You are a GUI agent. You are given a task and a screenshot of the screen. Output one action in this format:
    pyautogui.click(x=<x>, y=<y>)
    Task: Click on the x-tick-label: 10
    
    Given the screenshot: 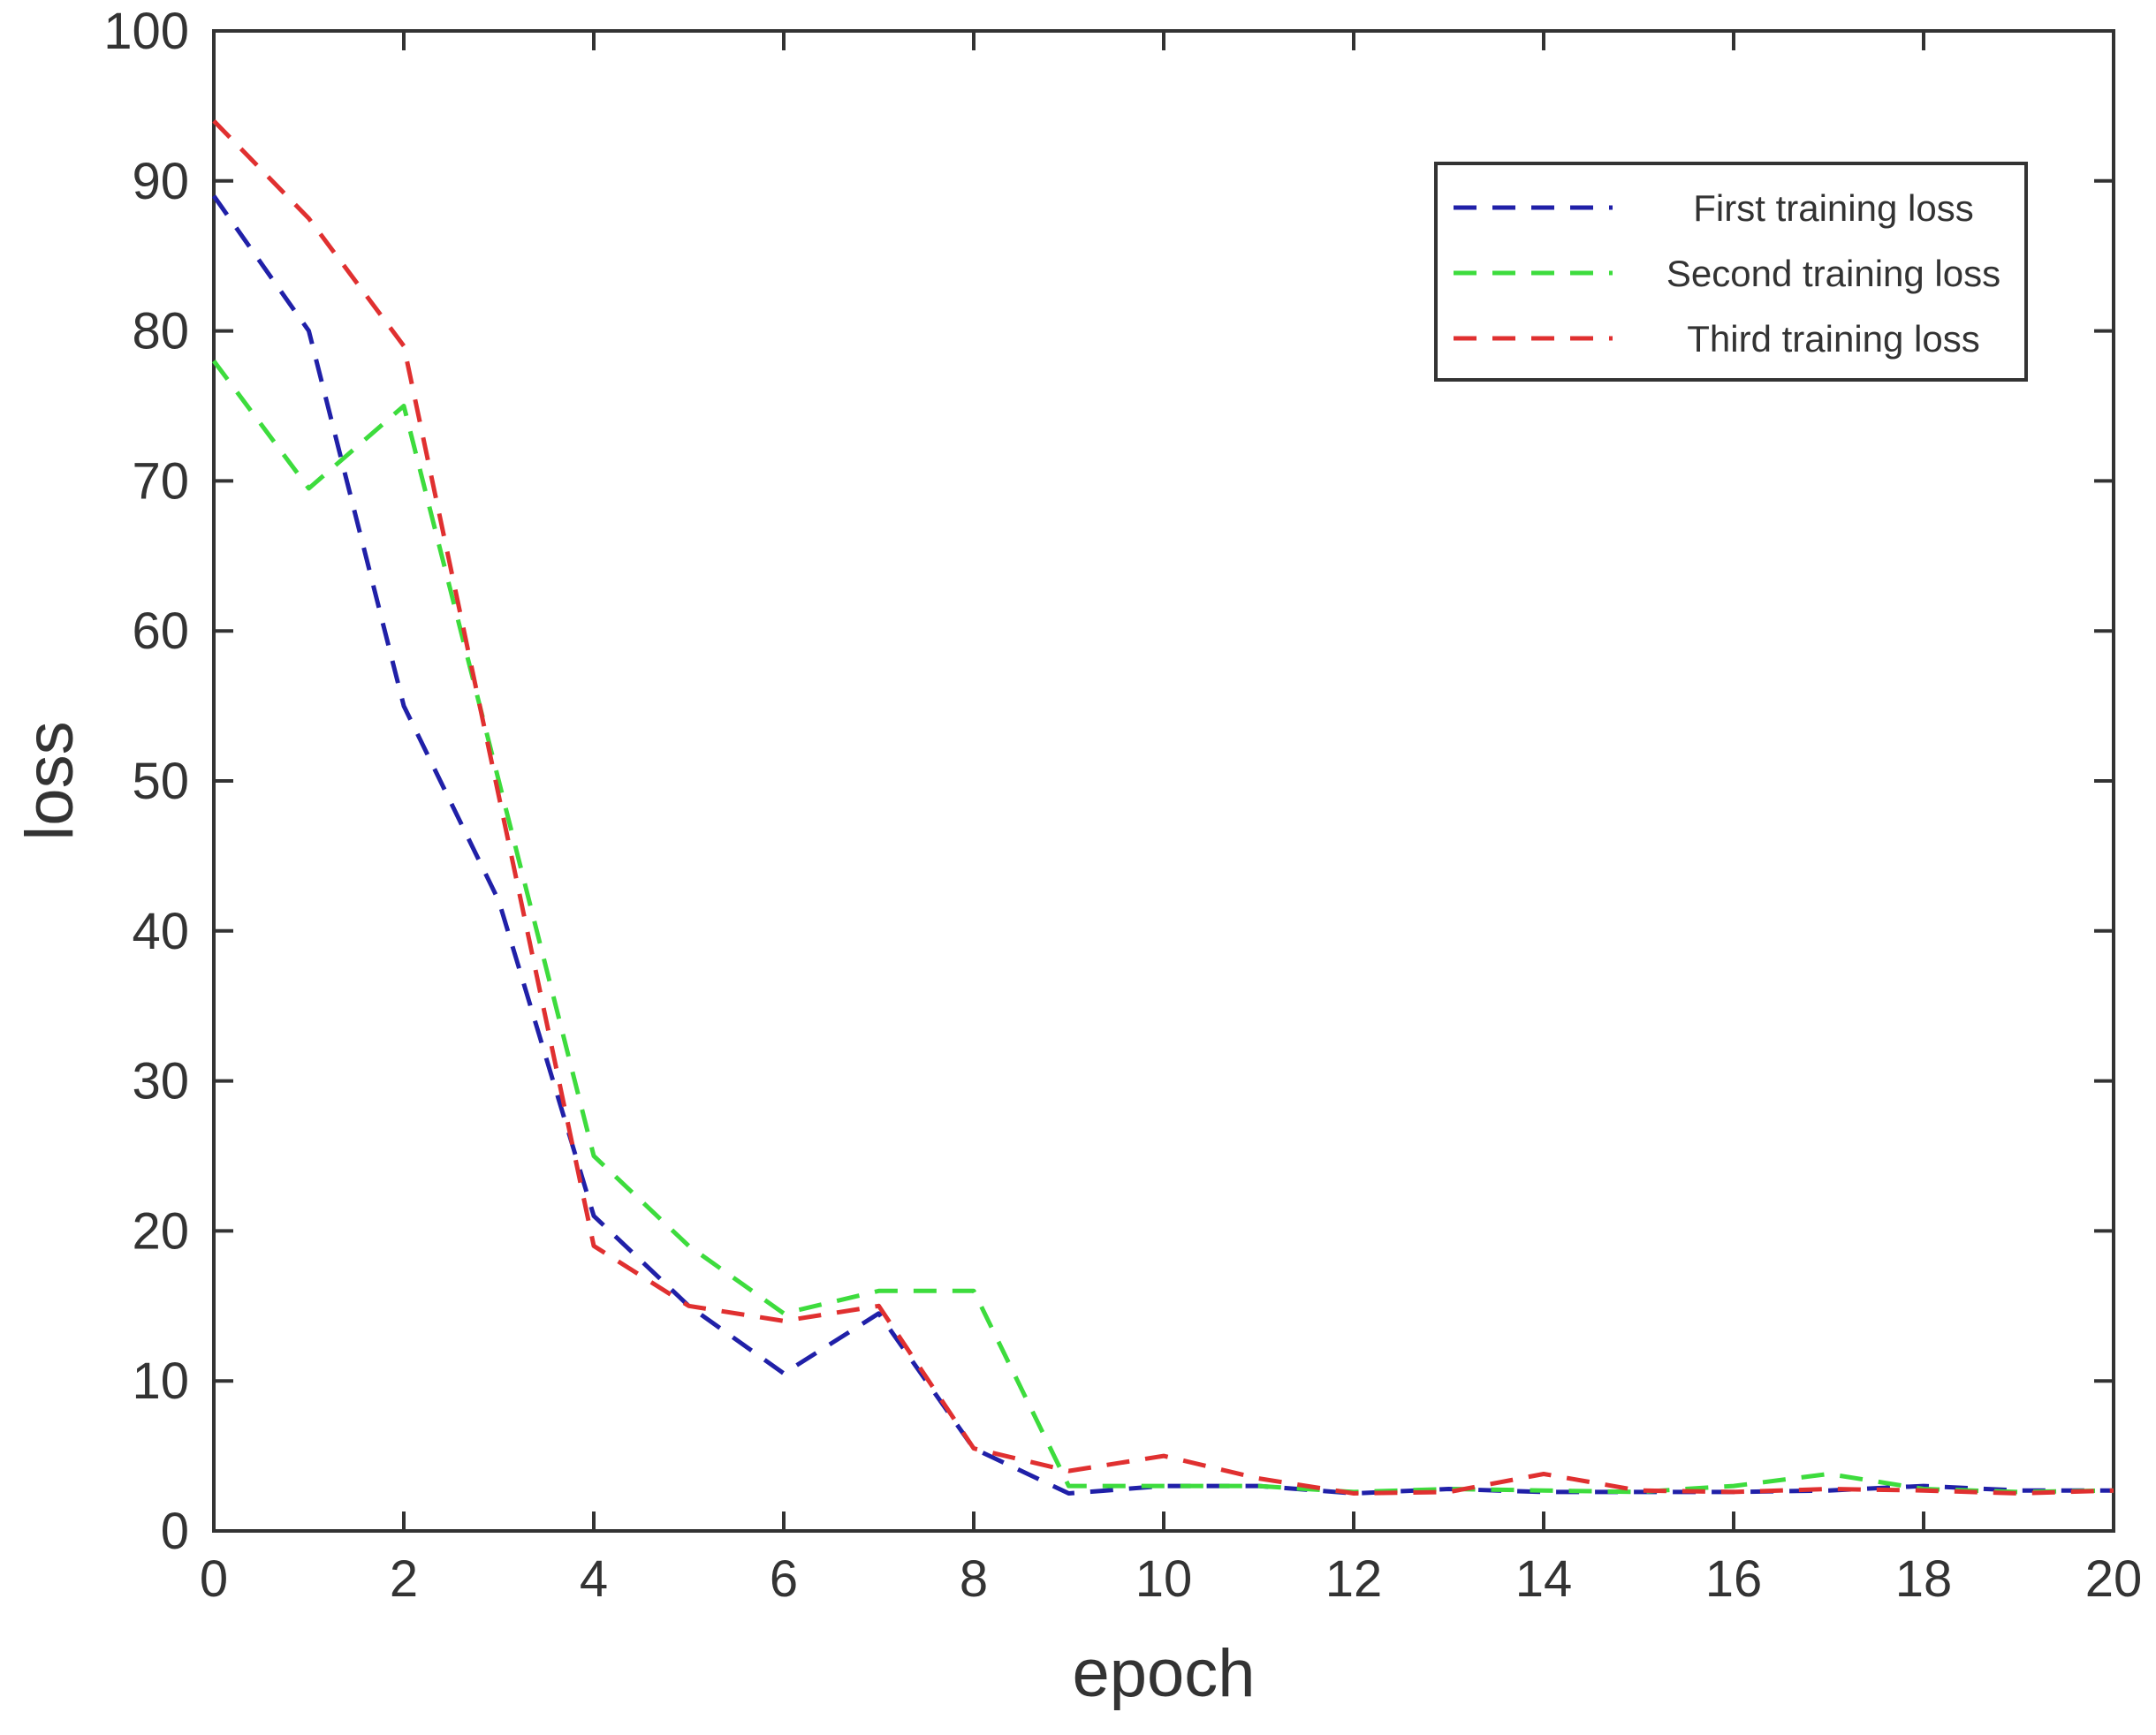 What is the action you would take?
    pyautogui.click(x=1164, y=1579)
    